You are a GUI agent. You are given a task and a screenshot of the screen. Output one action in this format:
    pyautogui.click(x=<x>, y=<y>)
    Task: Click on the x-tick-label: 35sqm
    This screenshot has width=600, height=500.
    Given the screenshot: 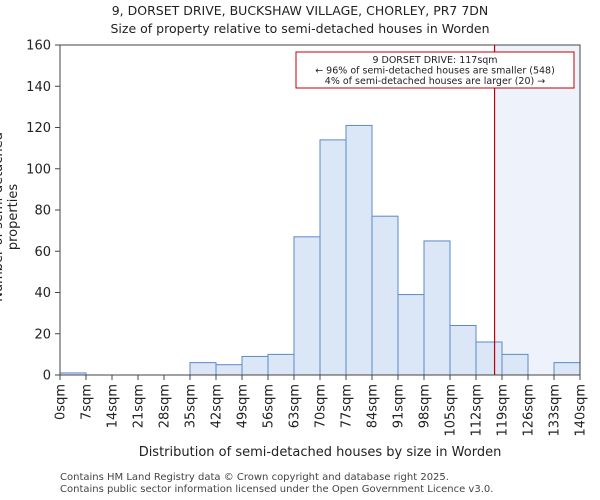 What is the action you would take?
    pyautogui.click(x=191, y=406)
    